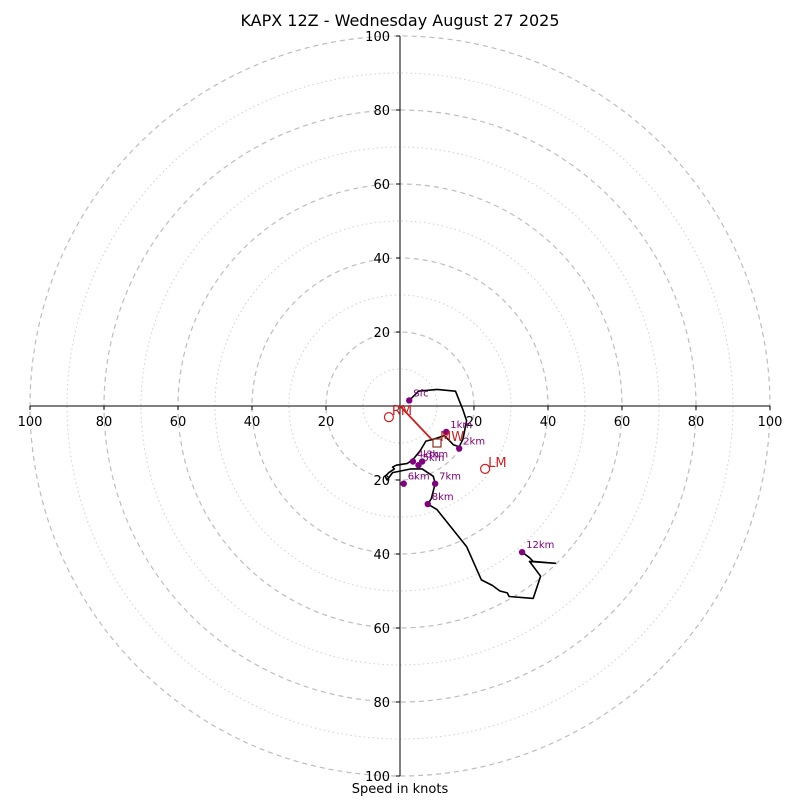 This screenshot has height=800, width=800. I want to click on height-label: 4km, so click(428, 455).